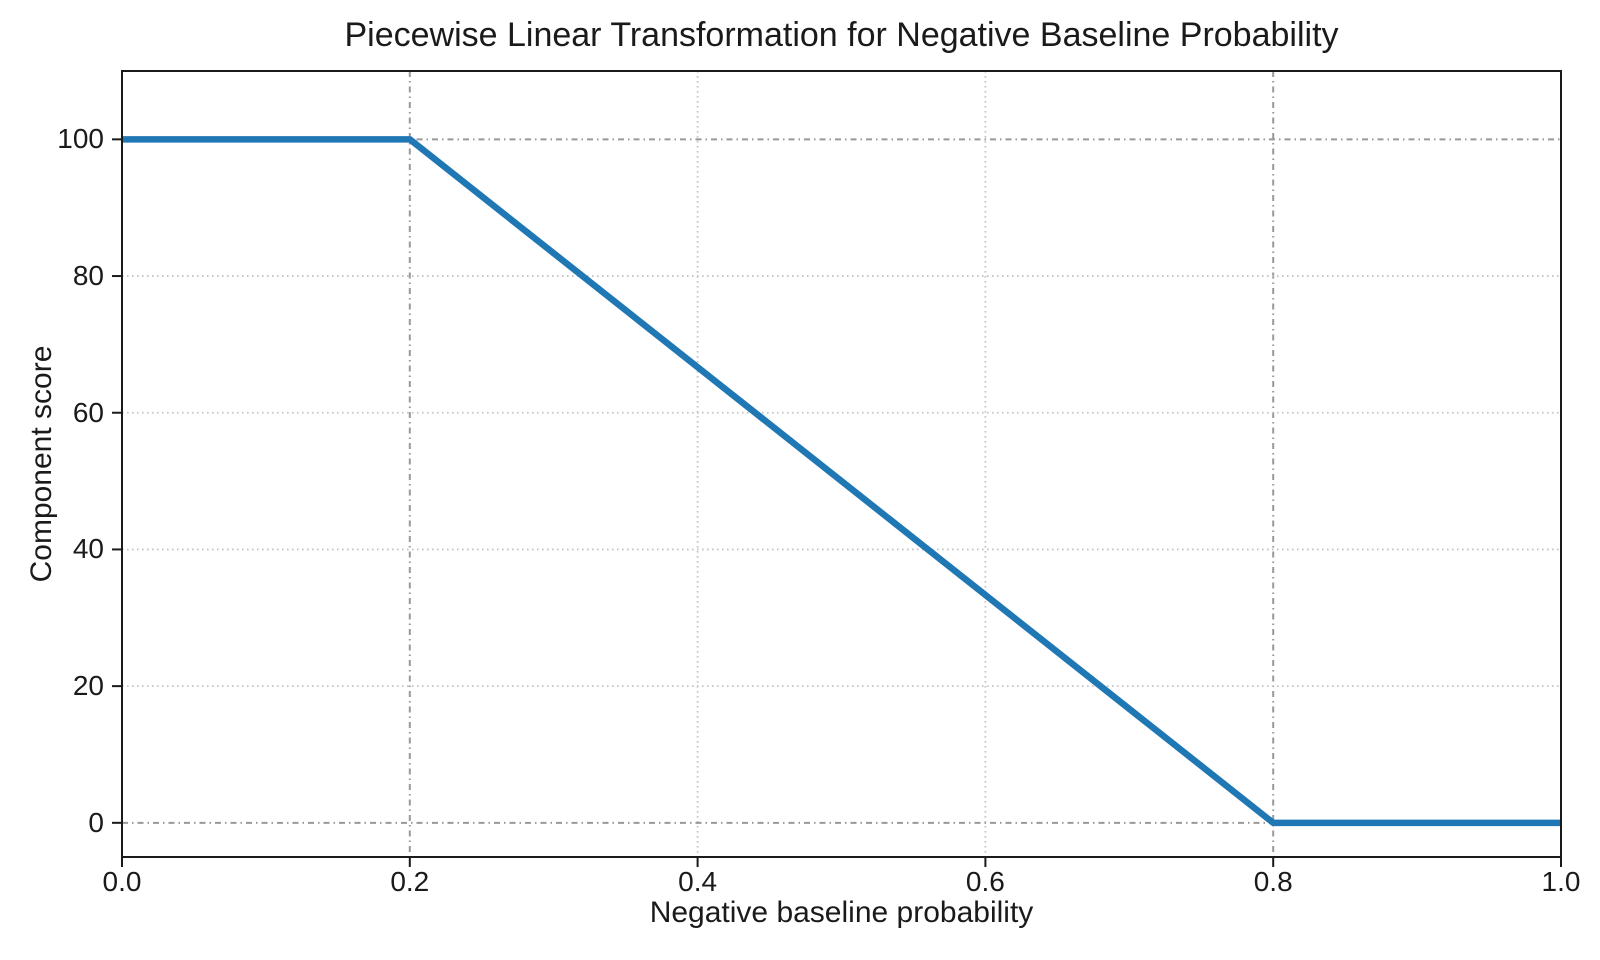 Image resolution: width=1600 pixels, height=960 pixels. What do you see at coordinates (96, 822) in the screenshot?
I see `y-tick-label: 0` at bounding box center [96, 822].